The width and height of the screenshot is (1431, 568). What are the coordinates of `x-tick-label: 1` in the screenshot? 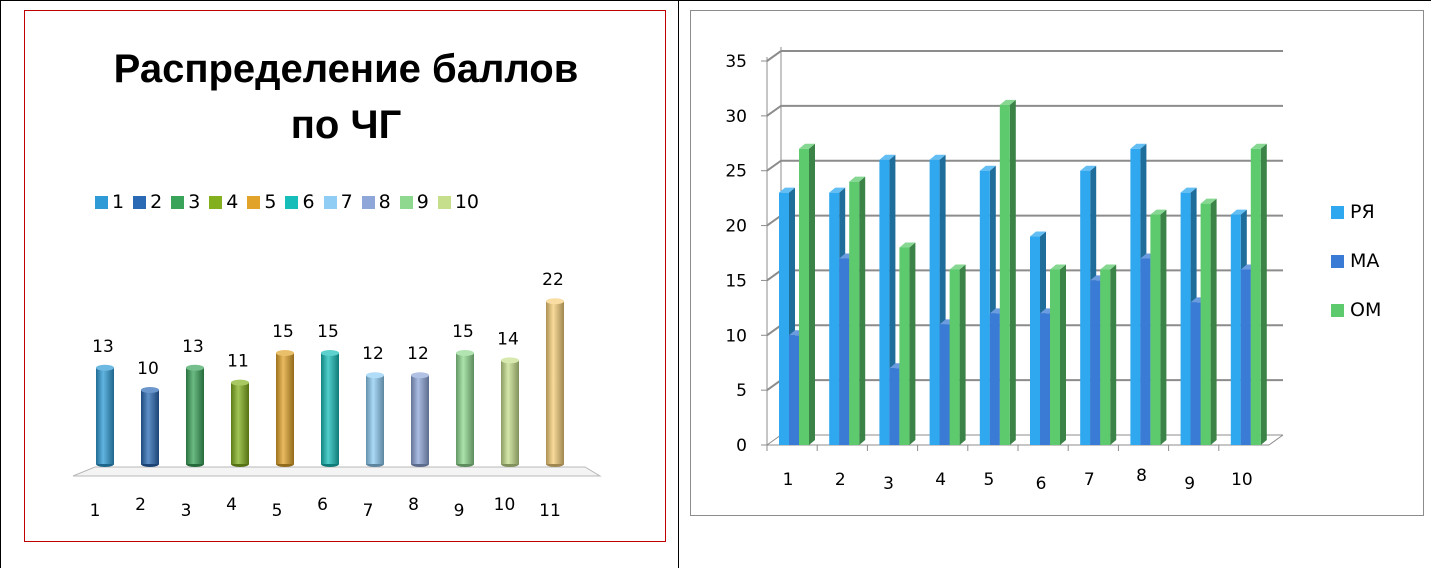 It's located at (788, 480).